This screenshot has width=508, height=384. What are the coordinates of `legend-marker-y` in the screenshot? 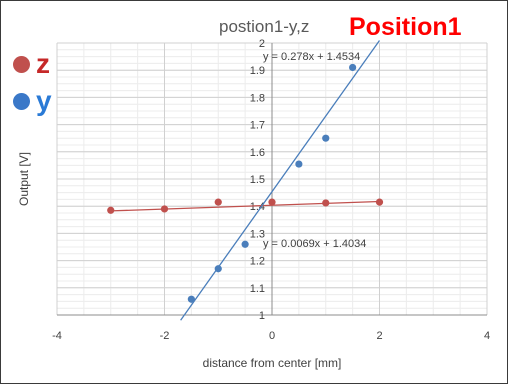 It's located at (21, 101).